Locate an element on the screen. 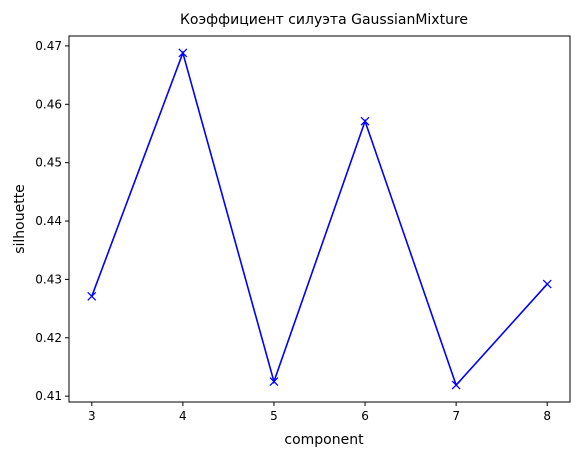 The height and width of the screenshot is (459, 580). x-tick-label: 5 is located at coordinates (274, 416).